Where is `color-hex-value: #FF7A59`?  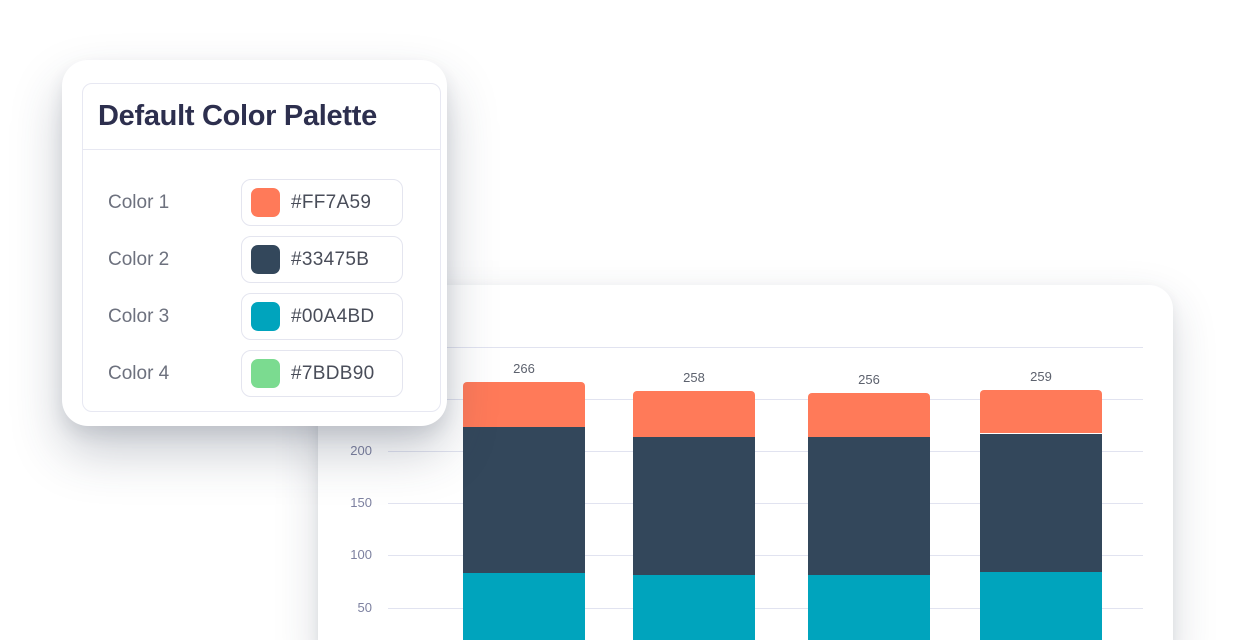
color-hex-value: #FF7A59 is located at coordinates (331, 202).